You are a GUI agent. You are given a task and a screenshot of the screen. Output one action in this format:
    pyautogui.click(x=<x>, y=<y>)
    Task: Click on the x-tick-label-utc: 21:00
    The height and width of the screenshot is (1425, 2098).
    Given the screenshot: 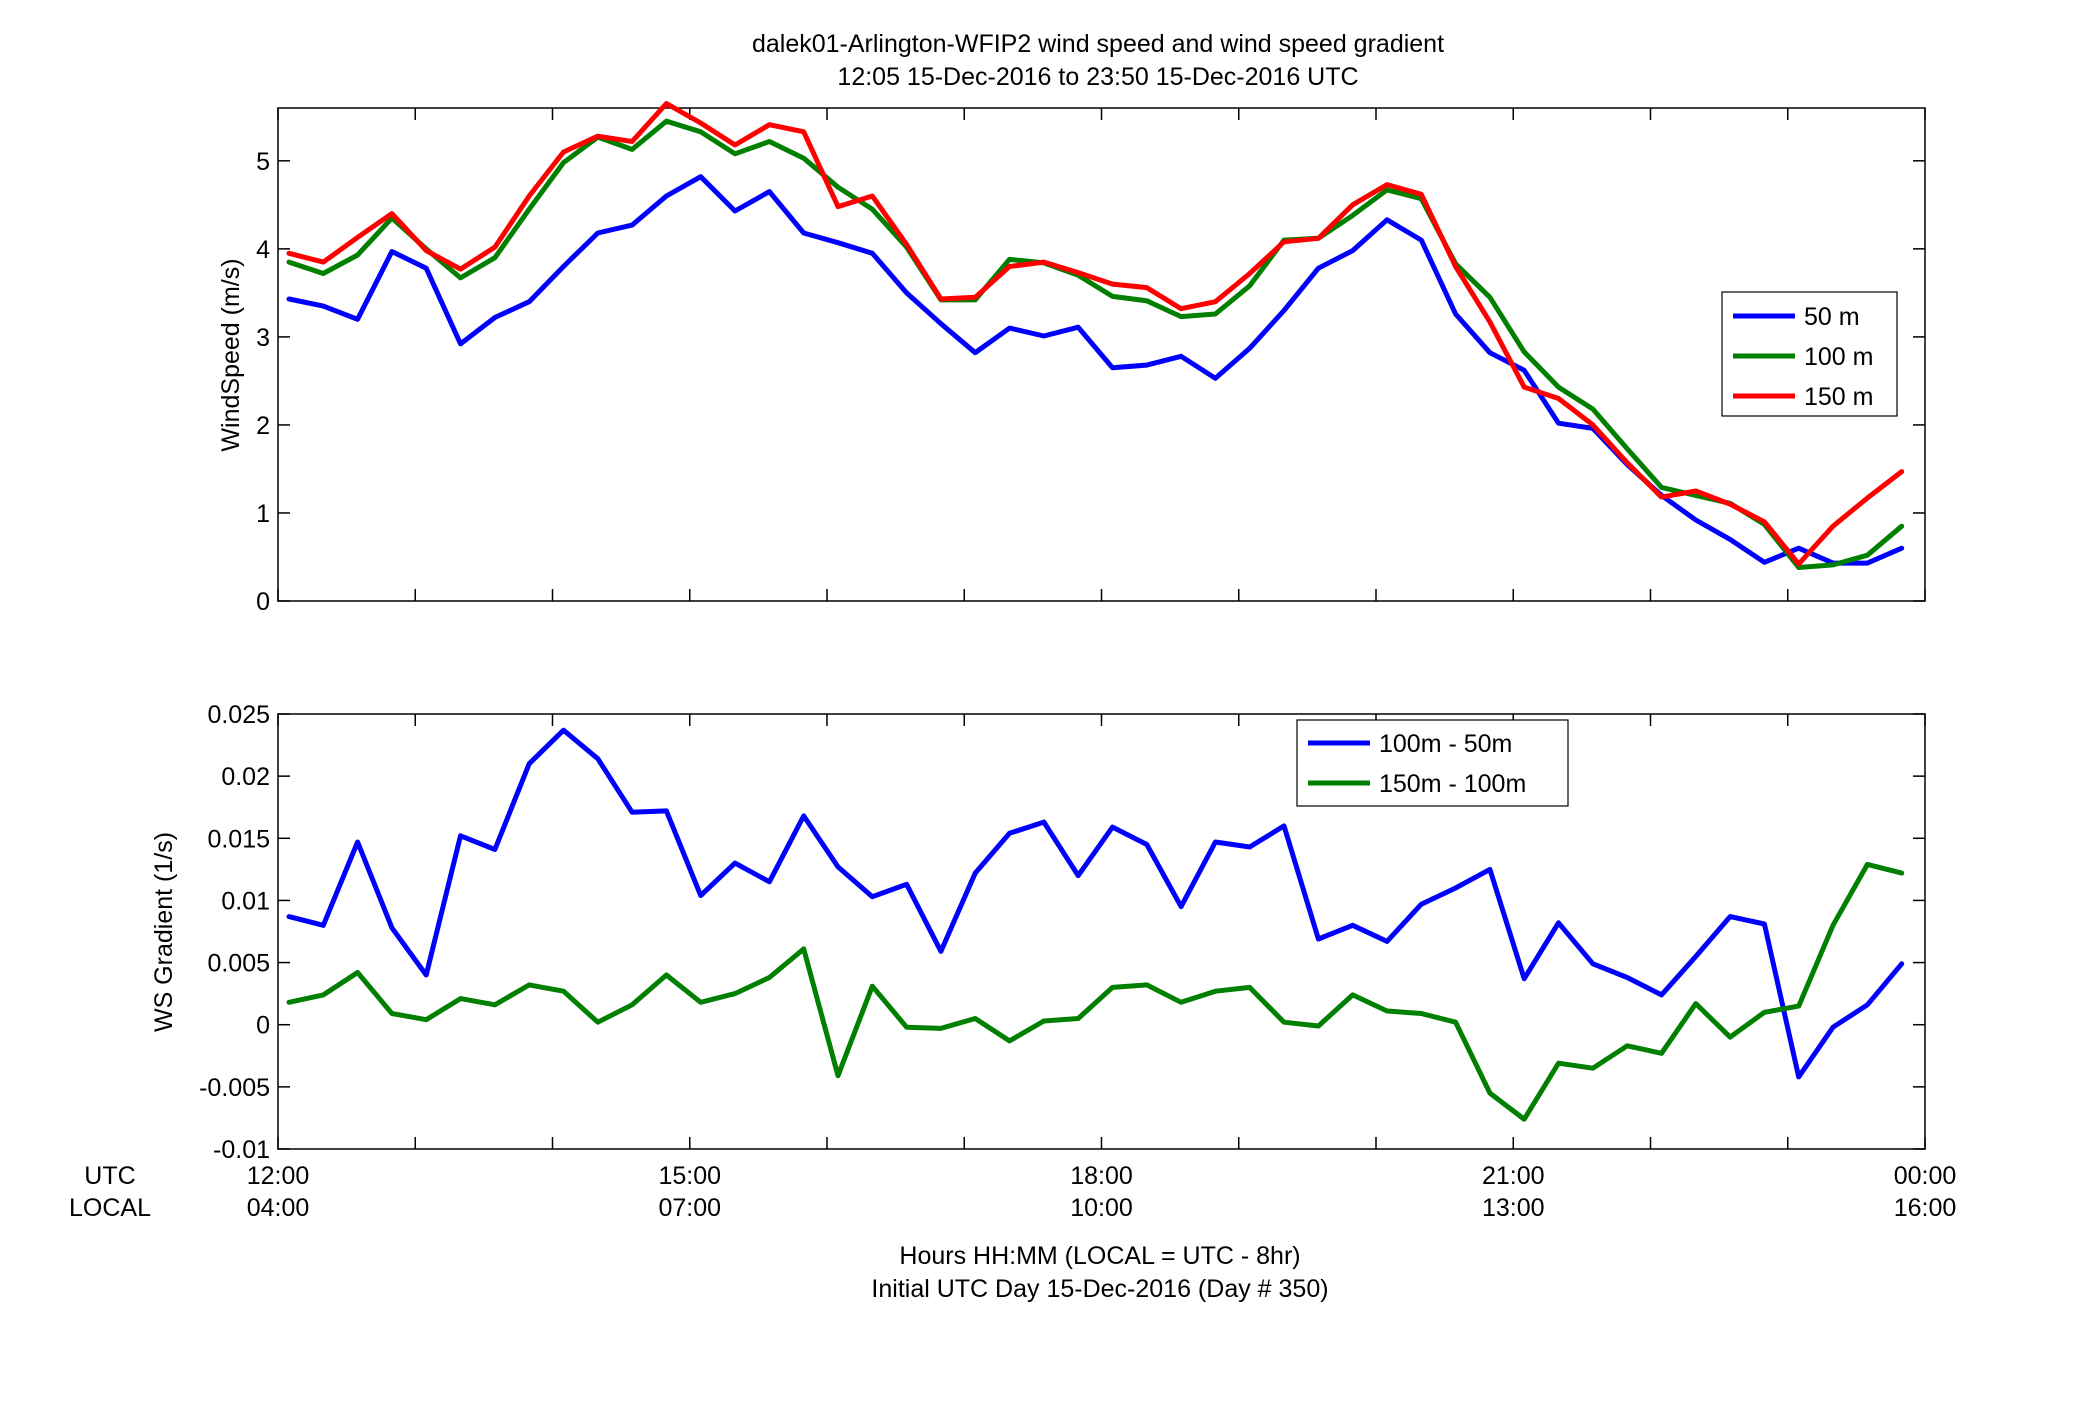 What is the action you would take?
    pyautogui.click(x=1513, y=1176)
    